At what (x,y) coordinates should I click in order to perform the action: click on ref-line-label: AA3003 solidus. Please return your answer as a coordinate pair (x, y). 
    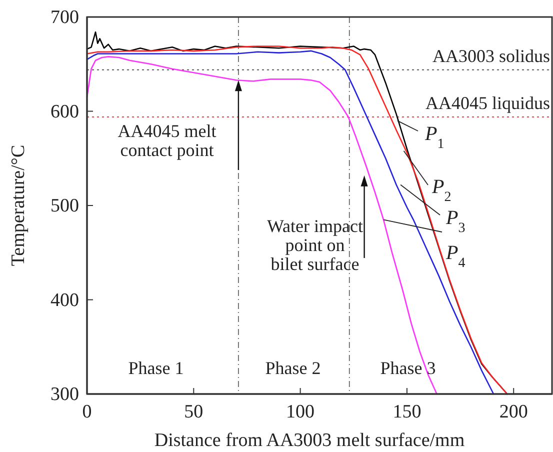
    Looking at the image, I should click on (491, 56).